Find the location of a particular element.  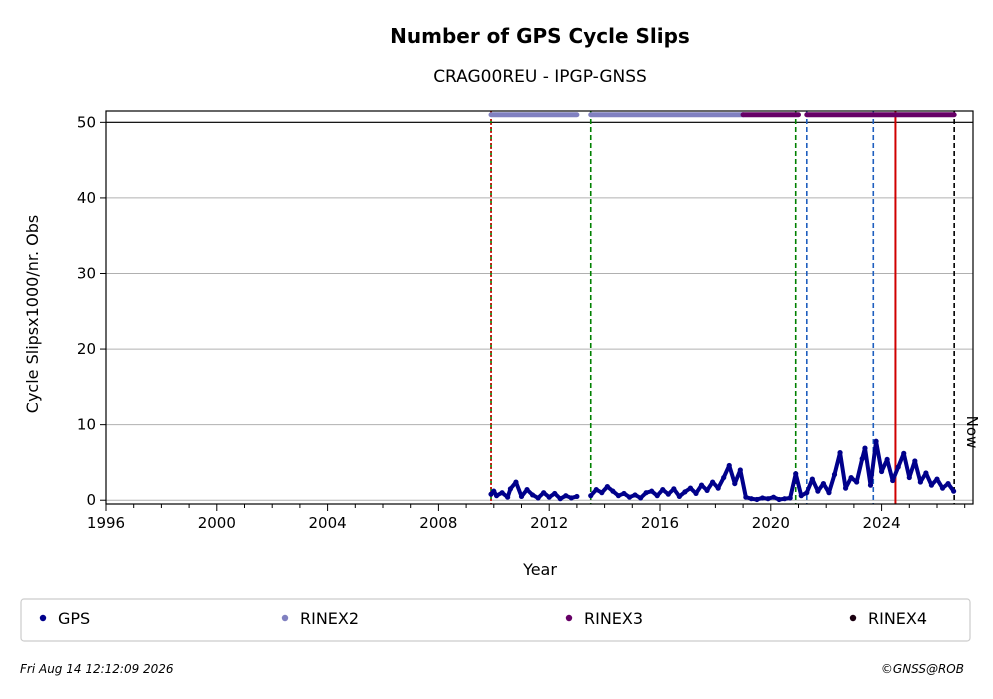

y-tick-label: 30 is located at coordinates (86, 273).